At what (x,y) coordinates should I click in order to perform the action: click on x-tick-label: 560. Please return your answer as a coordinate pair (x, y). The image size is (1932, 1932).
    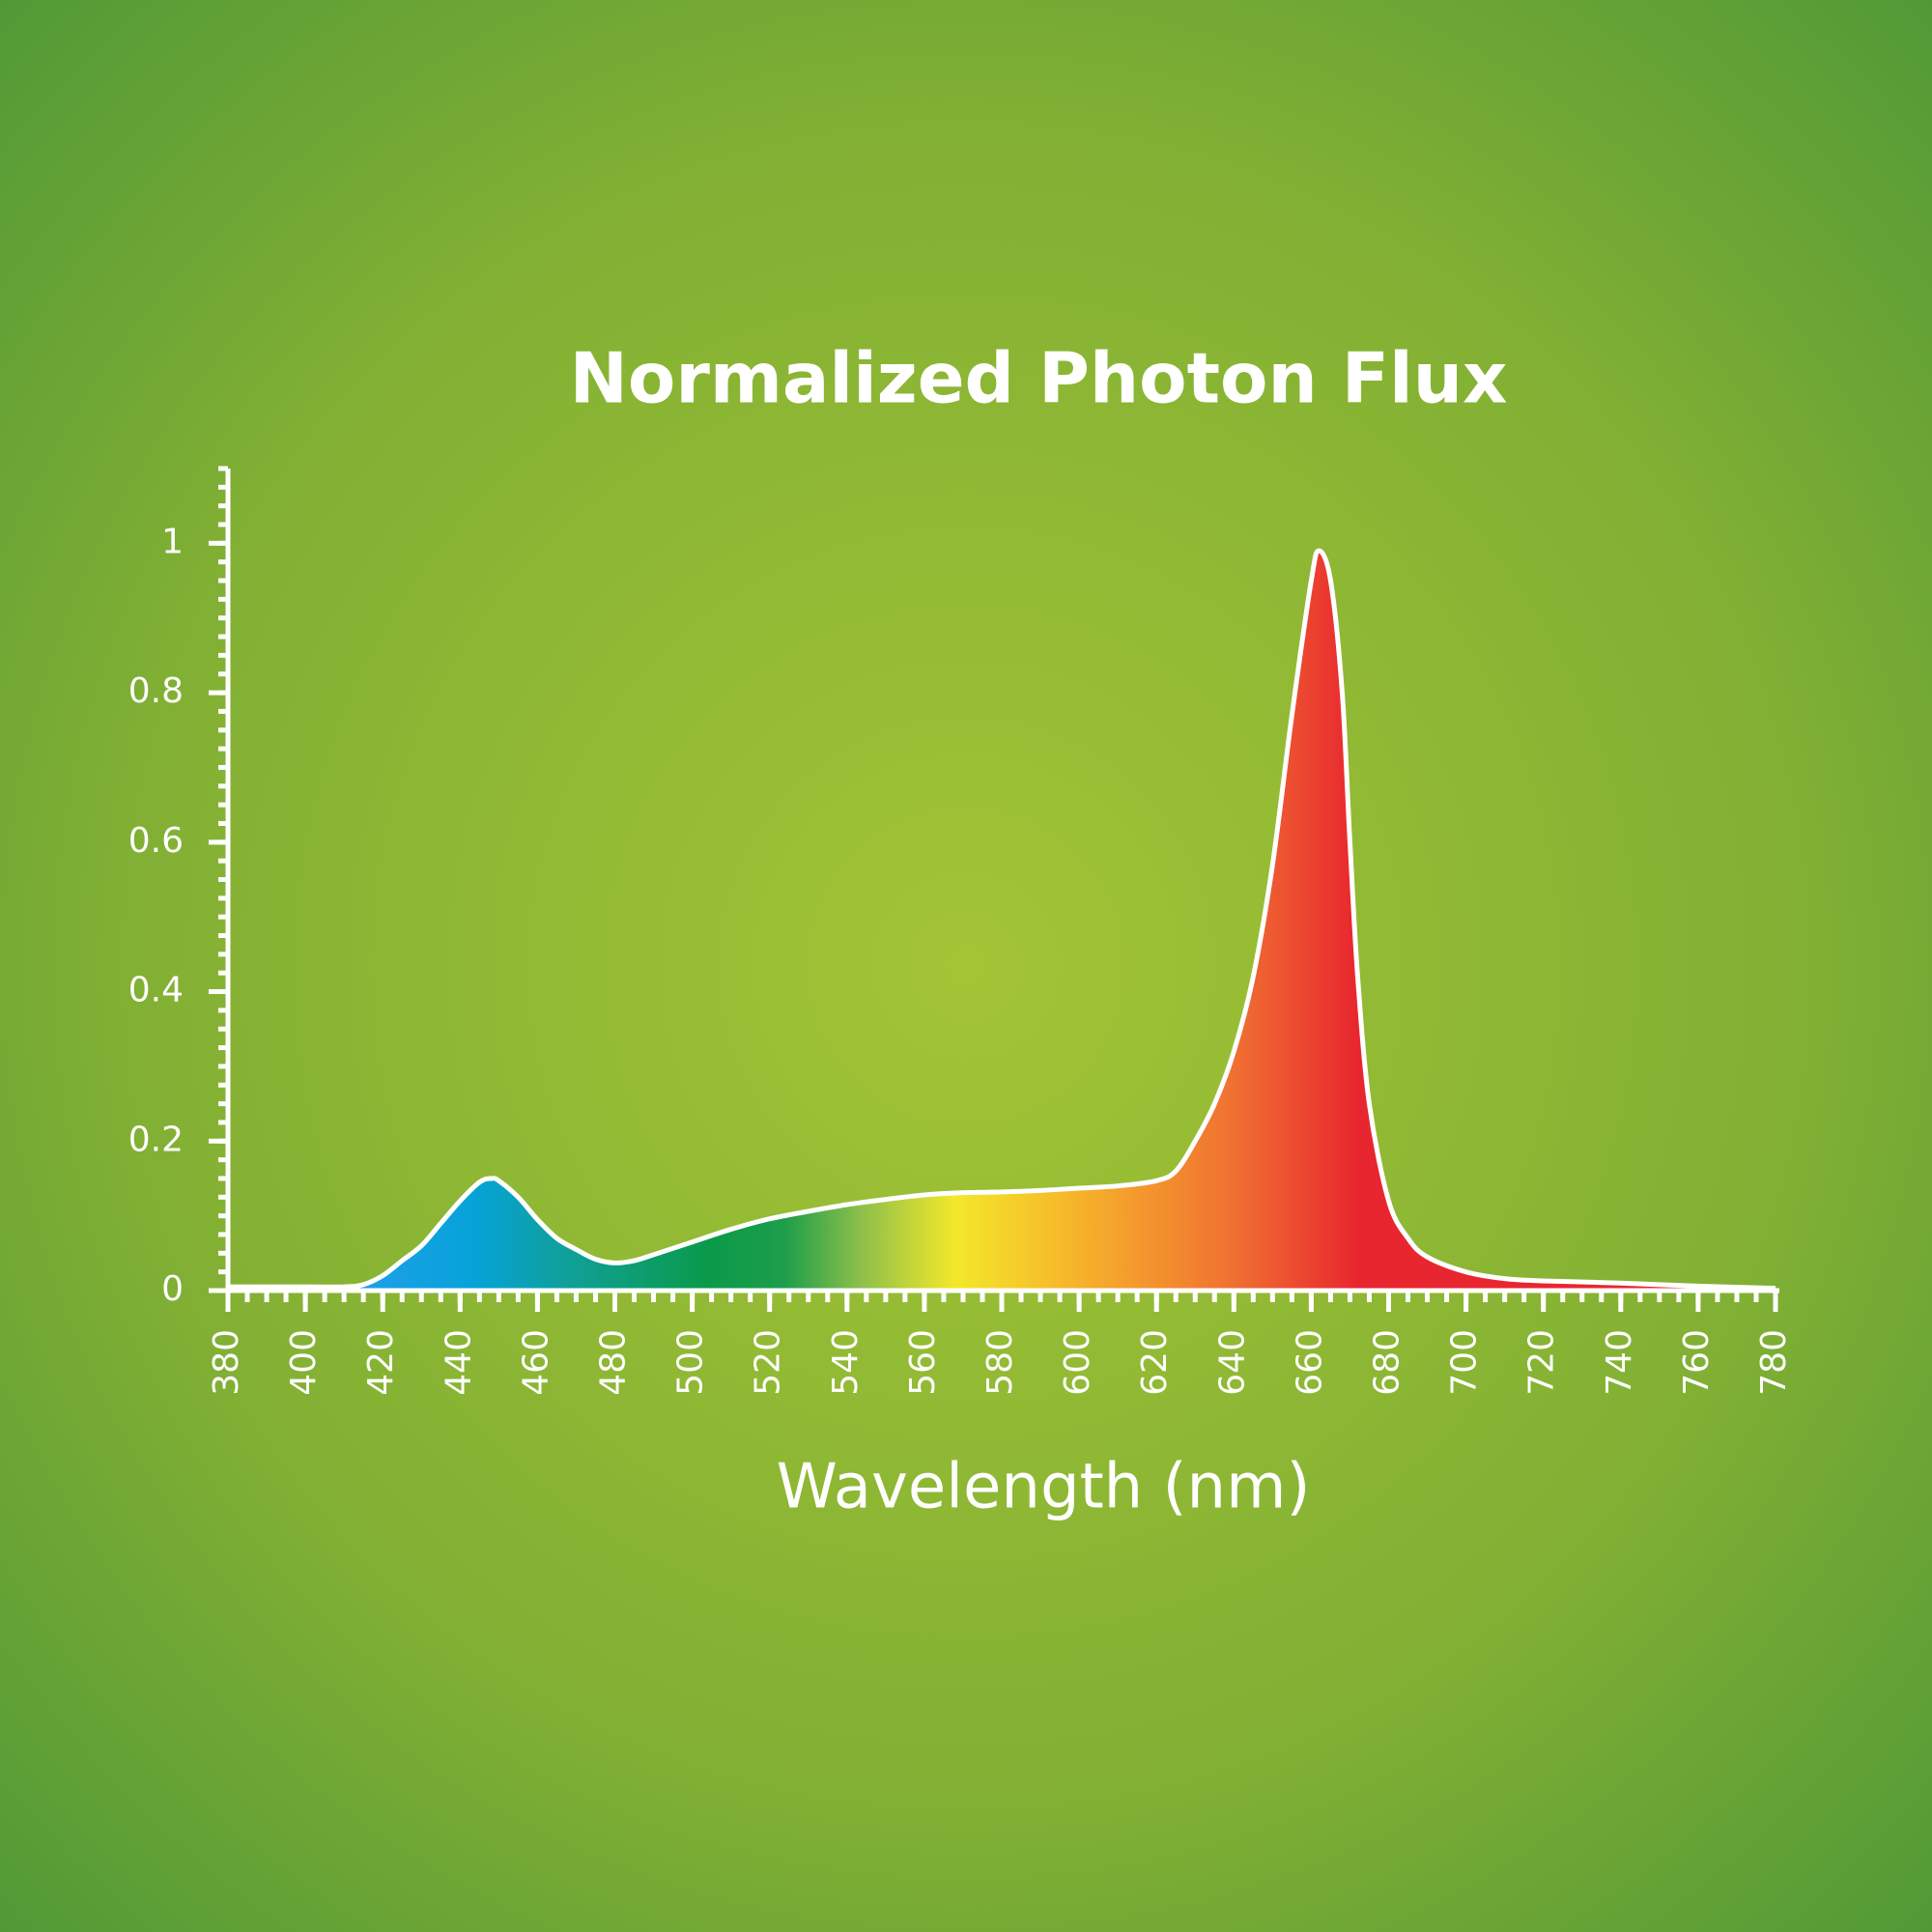
    Looking at the image, I should click on (923, 1362).